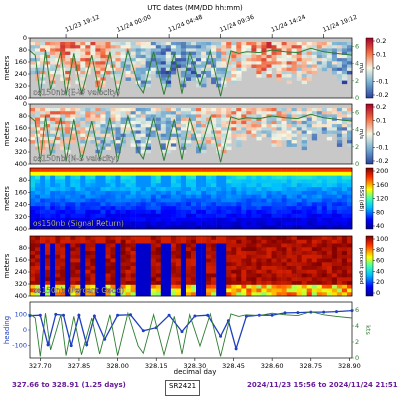 The height and width of the screenshot is (400, 400). Describe the element at coordinates (357, 358) in the screenshot. I see `kts-tick-label: 0` at that location.